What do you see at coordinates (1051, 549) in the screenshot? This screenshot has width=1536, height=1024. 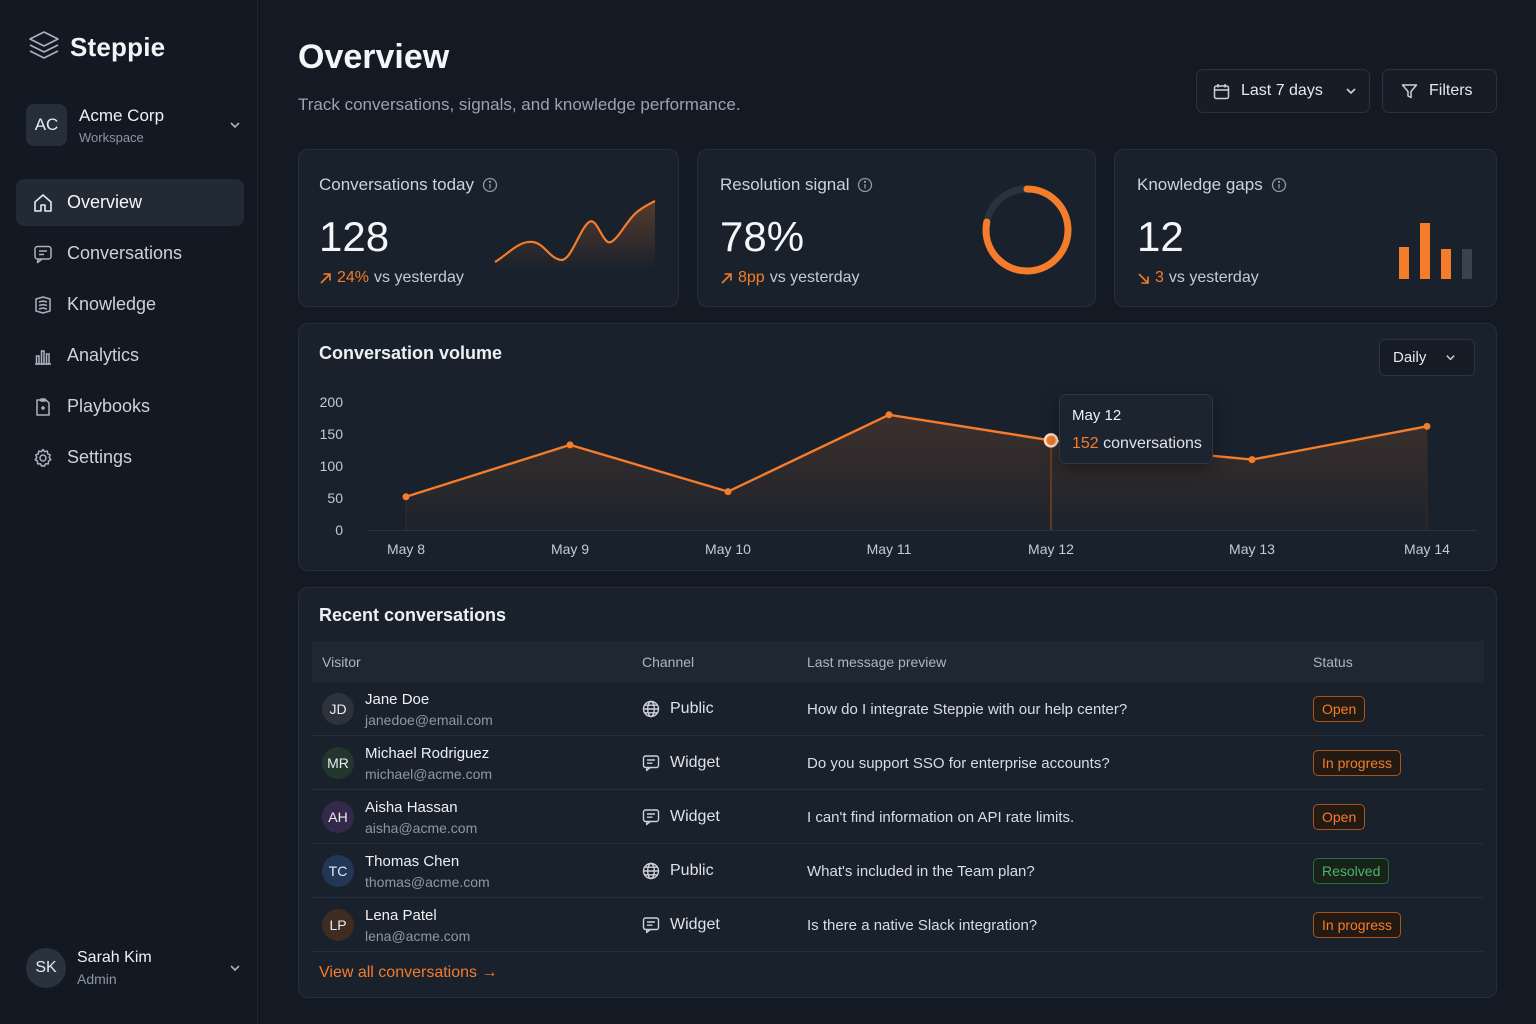 I see `x-tick-label: May 12` at bounding box center [1051, 549].